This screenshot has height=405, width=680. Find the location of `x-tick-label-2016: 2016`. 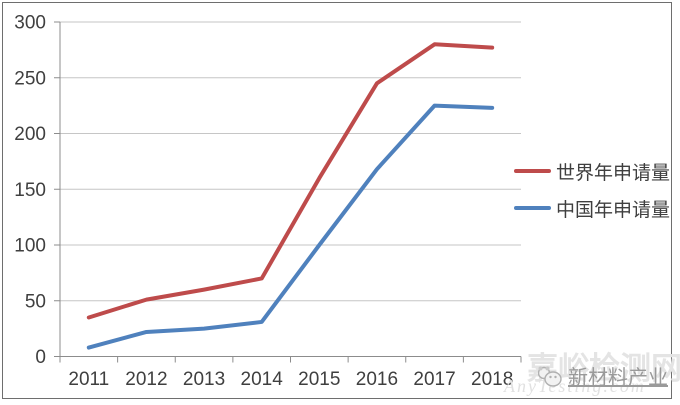

x-tick-label-2016: 2016 is located at coordinates (377, 379).